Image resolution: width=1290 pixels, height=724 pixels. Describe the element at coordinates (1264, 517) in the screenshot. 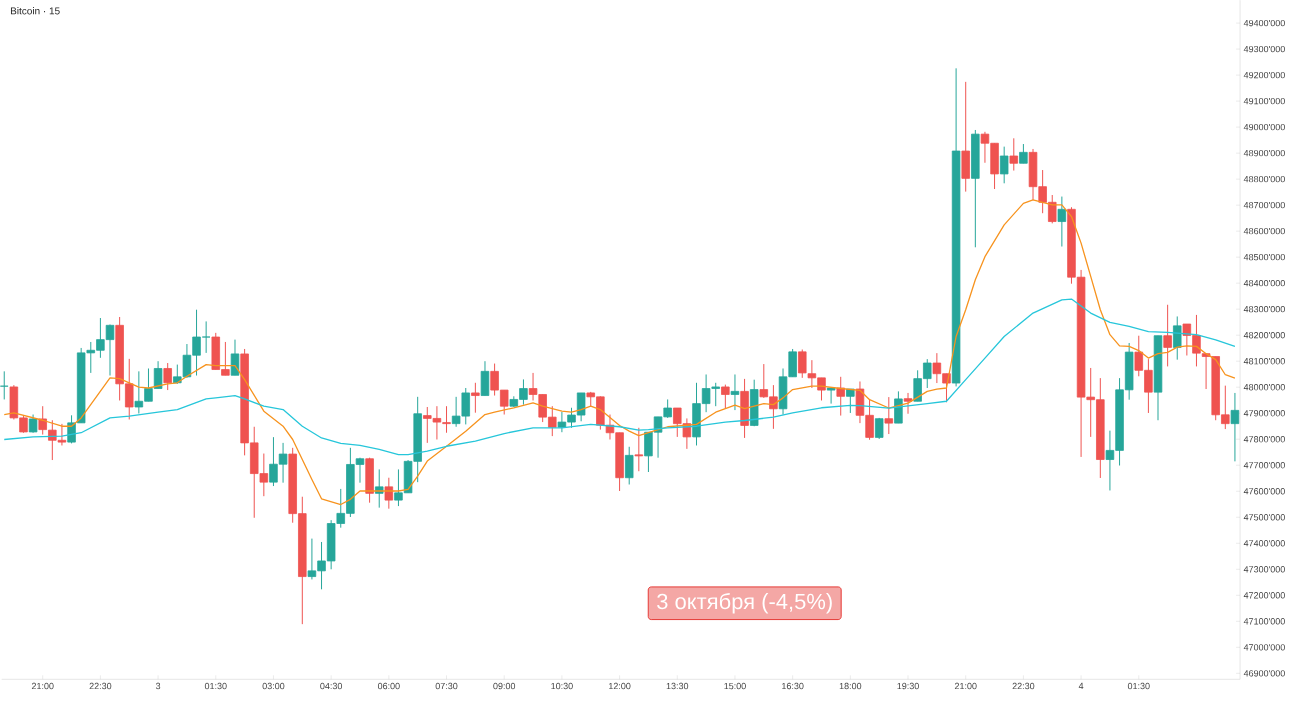

I see `y-tick-label: 47500'000` at that location.